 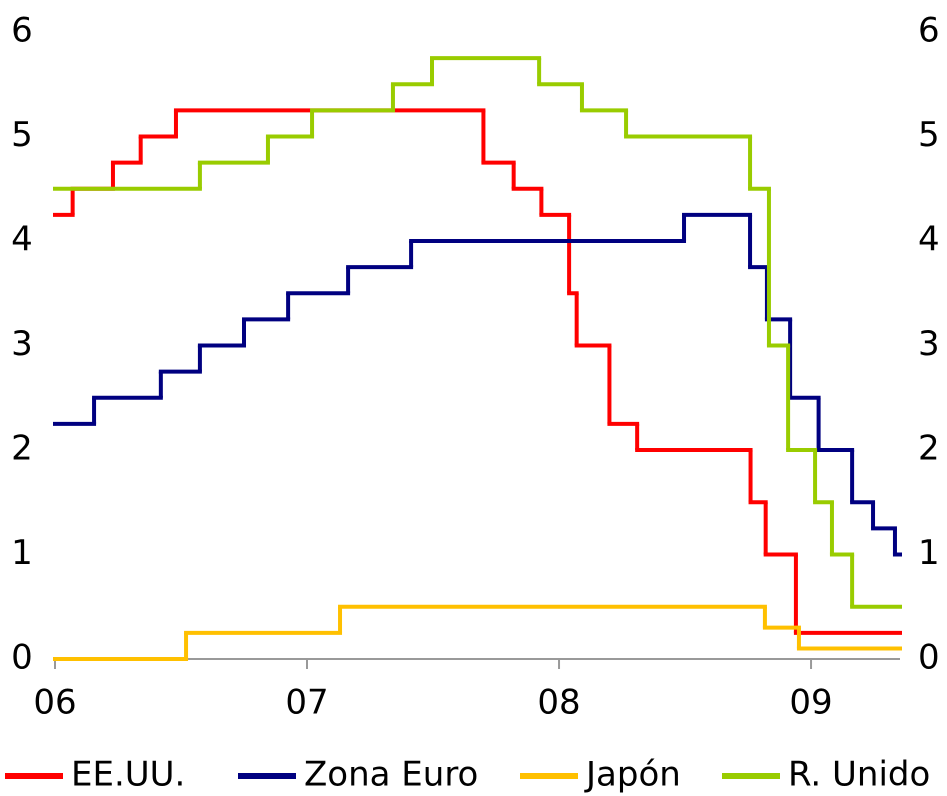 I want to click on x-tick-label: 06, so click(x=54, y=703).